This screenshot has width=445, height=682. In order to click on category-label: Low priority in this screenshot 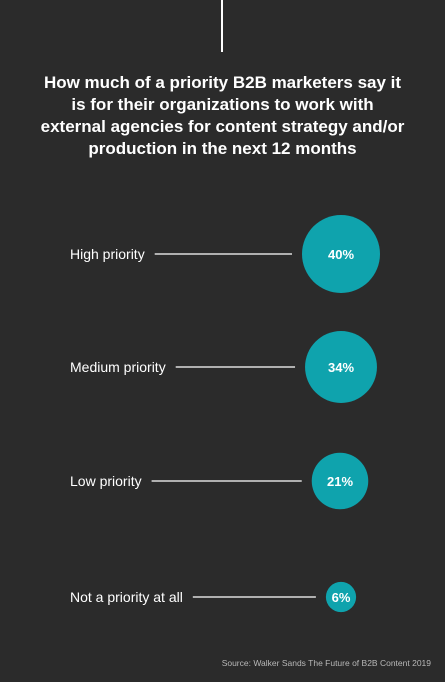, I will do `click(106, 481)`.